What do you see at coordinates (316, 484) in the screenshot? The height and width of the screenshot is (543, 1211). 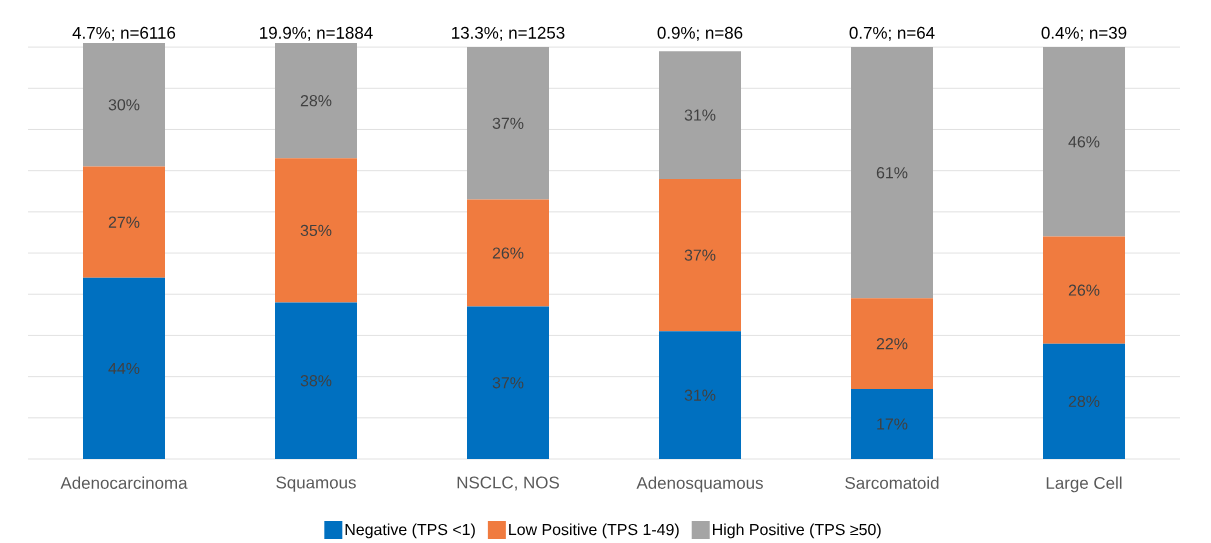 I see `x-tick-label: Squamous` at bounding box center [316, 484].